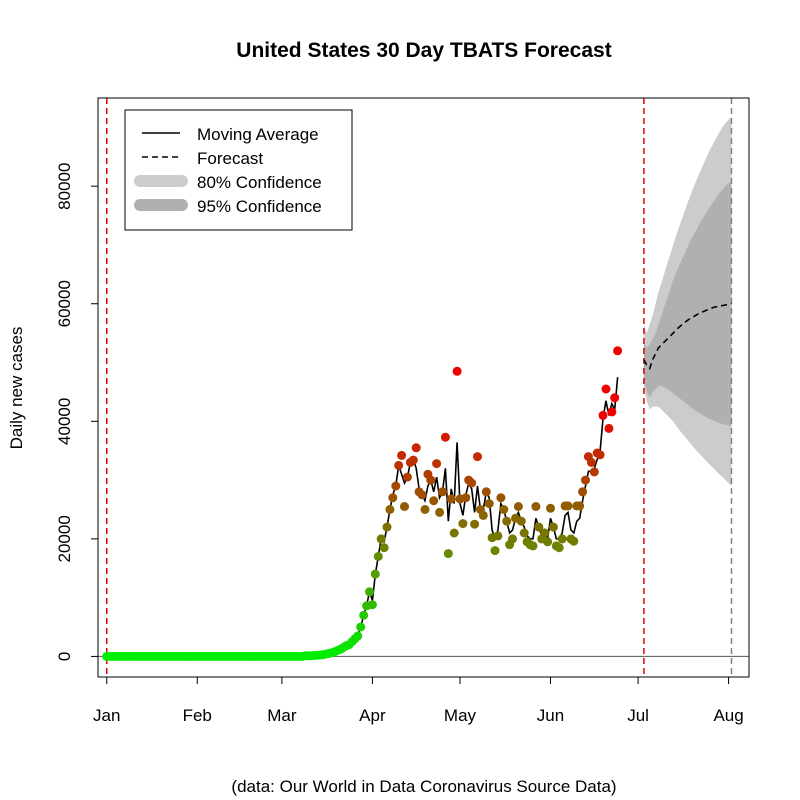 This screenshot has height=800, width=800. I want to click on y-axis-title: Daily new cases, so click(16, 388).